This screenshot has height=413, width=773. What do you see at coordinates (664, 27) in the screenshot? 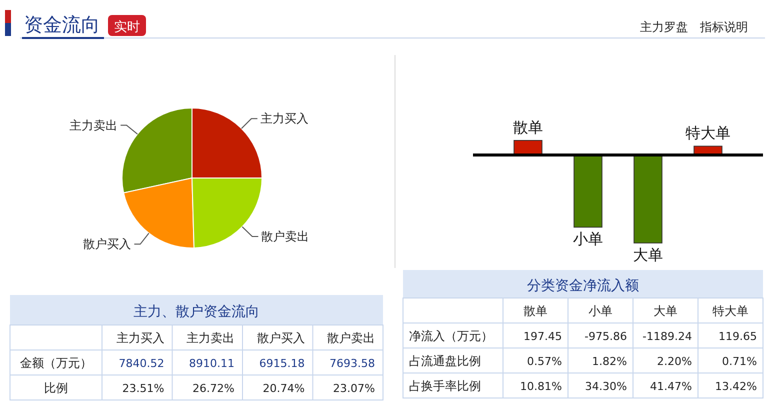
I see `text: 主力罗盘` at bounding box center [664, 27].